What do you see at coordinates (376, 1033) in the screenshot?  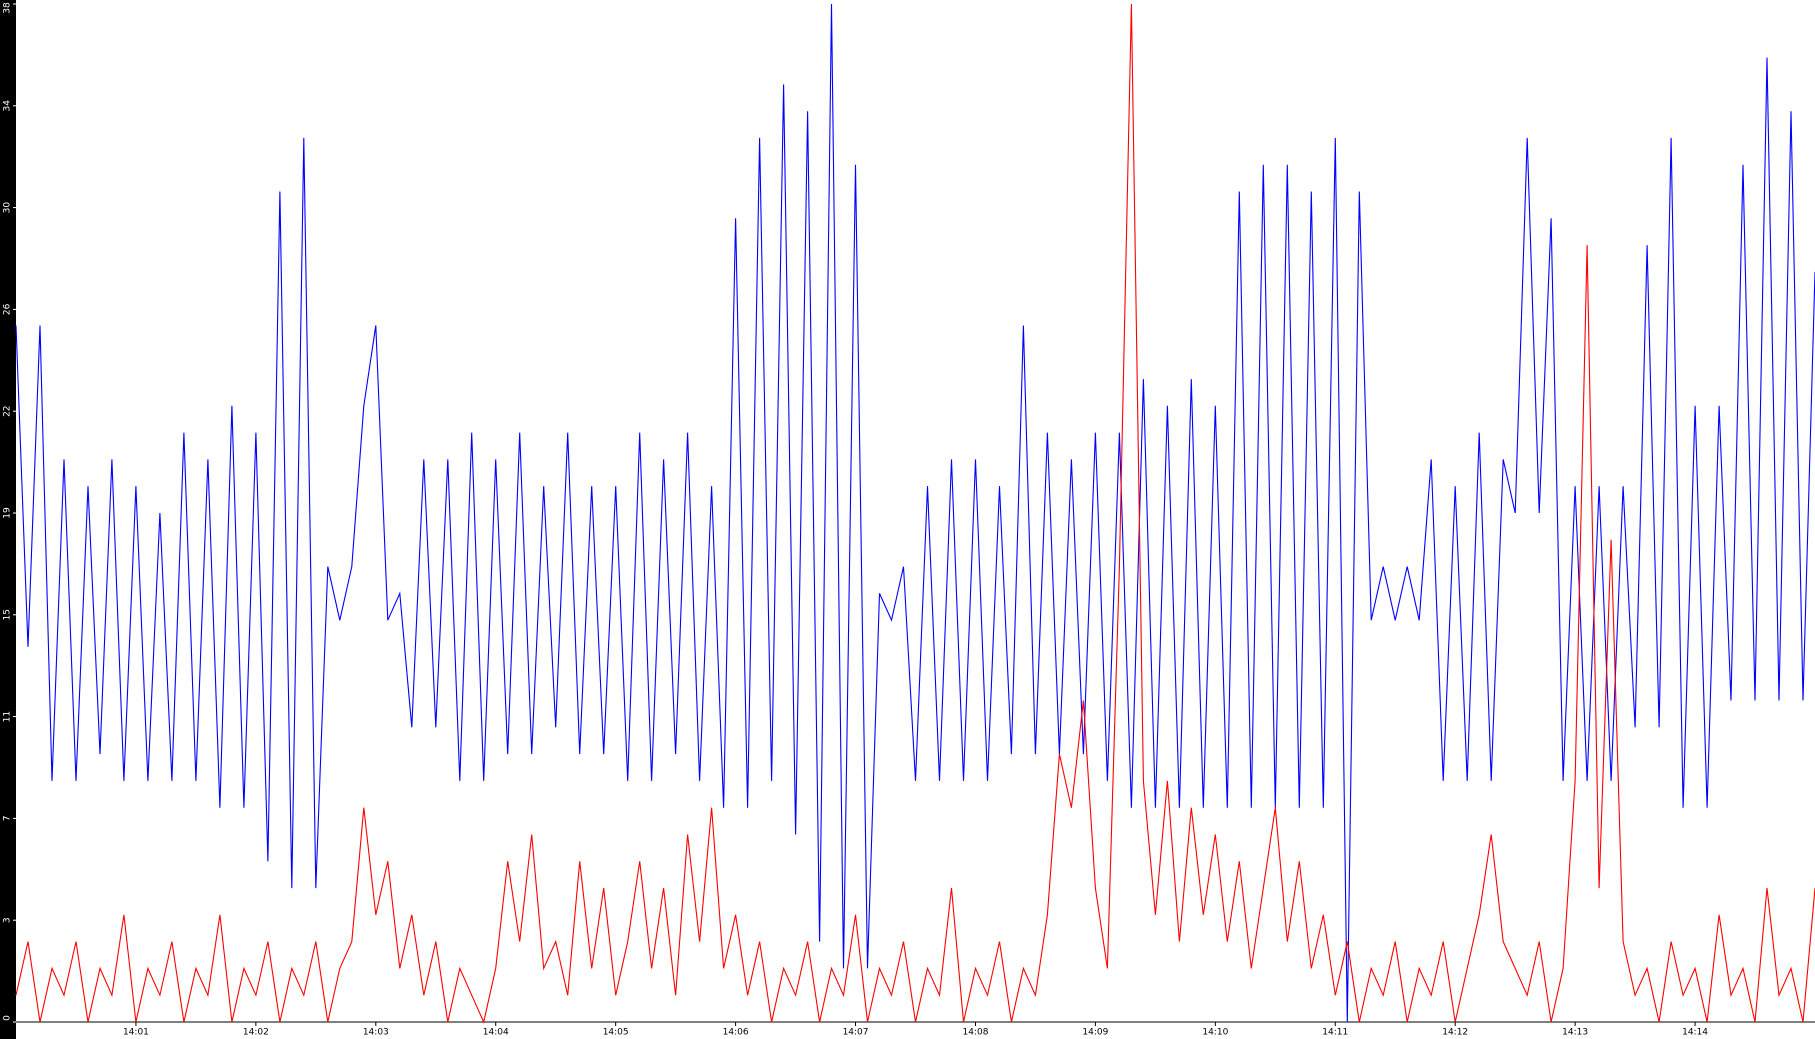 I see `x-tick-label: 14:03` at bounding box center [376, 1033].